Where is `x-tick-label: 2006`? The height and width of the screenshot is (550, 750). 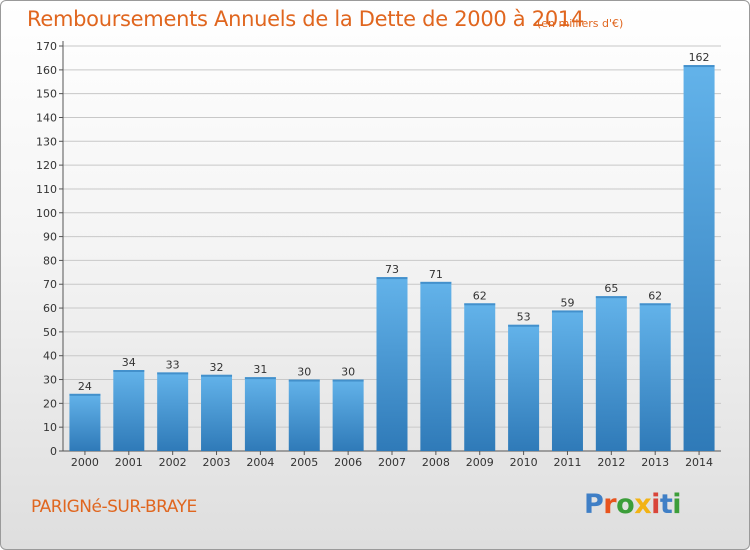 x-tick-label: 2006 is located at coordinates (348, 462).